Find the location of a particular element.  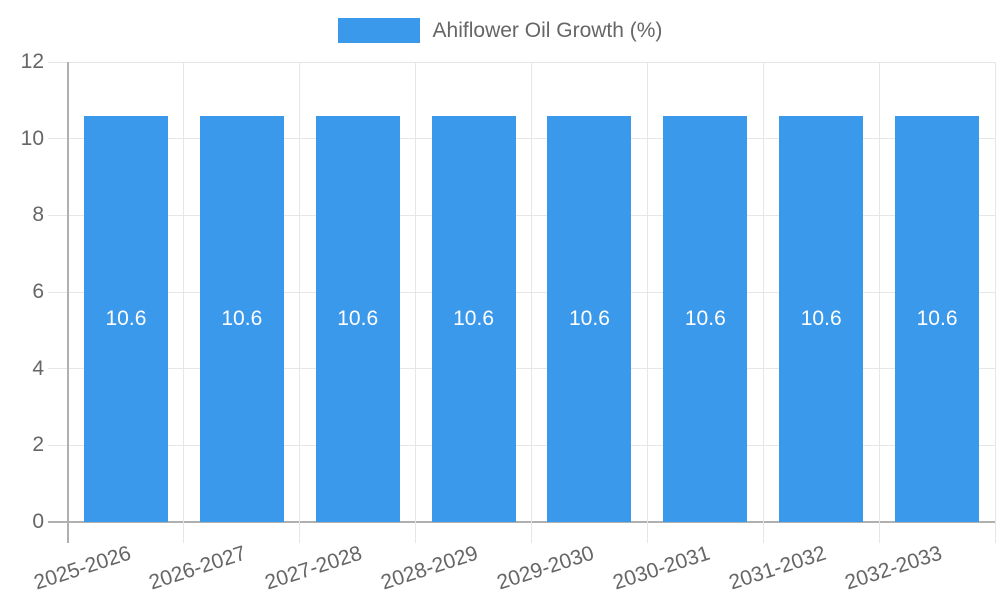

y-axis-line is located at coordinates (68, 292).